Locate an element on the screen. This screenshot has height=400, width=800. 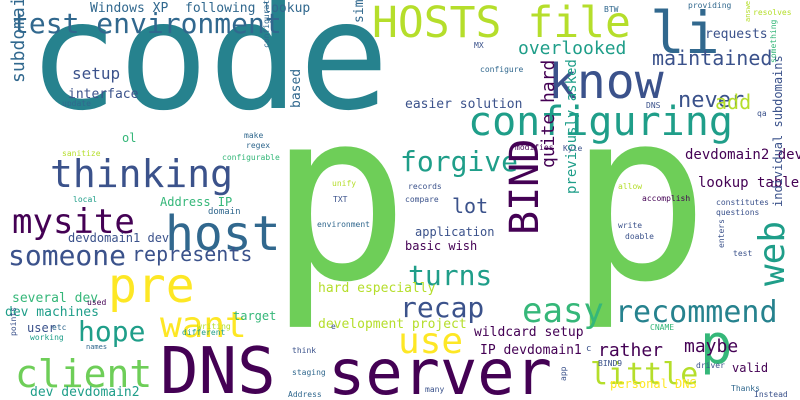
word-rather: rather is located at coordinates (631, 350).